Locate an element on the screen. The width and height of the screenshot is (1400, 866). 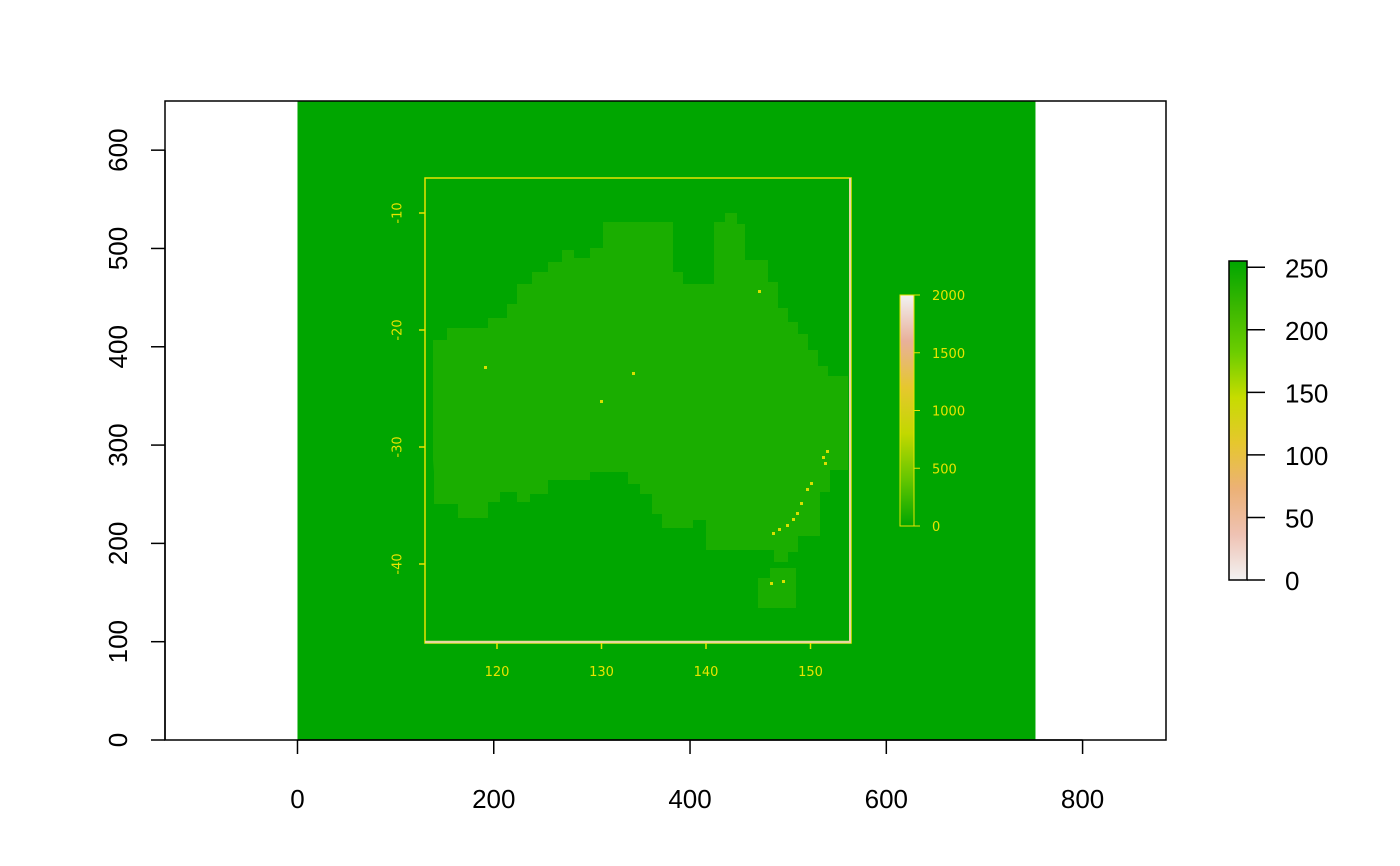
inner-legend-tick-label: 0 is located at coordinates (936, 527).